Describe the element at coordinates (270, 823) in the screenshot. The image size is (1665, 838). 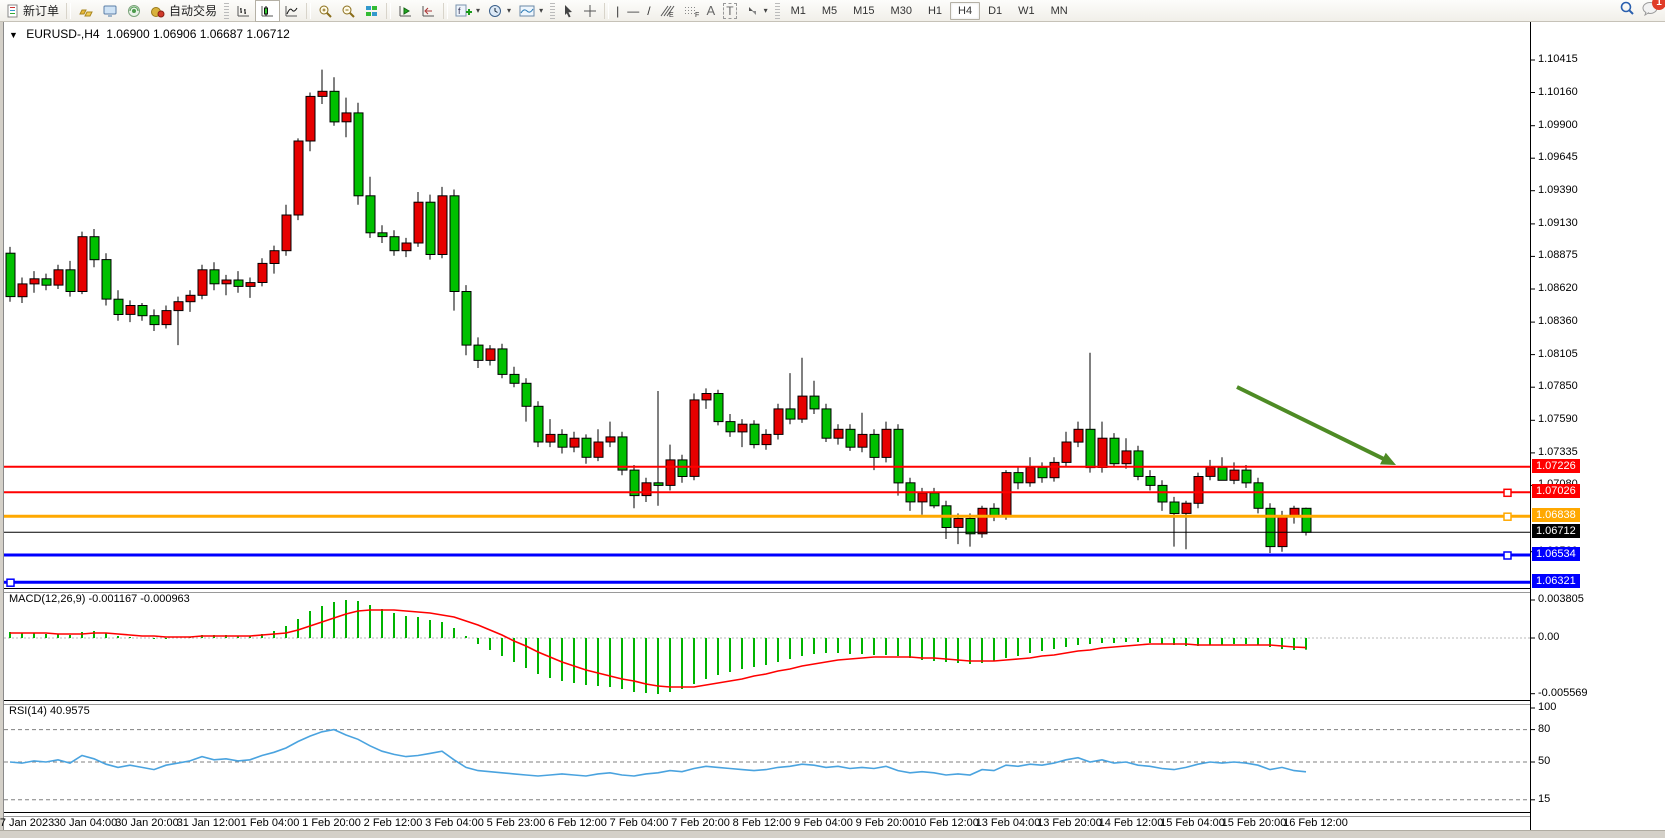
I see `date-label: 1 Feb 04:00` at that location.